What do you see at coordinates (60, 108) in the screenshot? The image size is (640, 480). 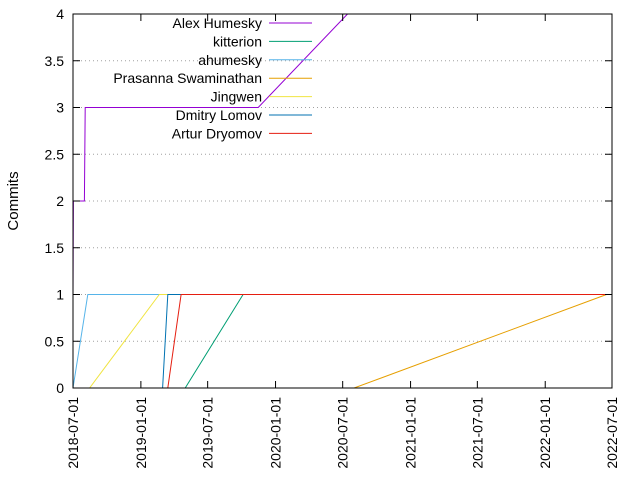 I see `y-tick-label: 3` at bounding box center [60, 108].